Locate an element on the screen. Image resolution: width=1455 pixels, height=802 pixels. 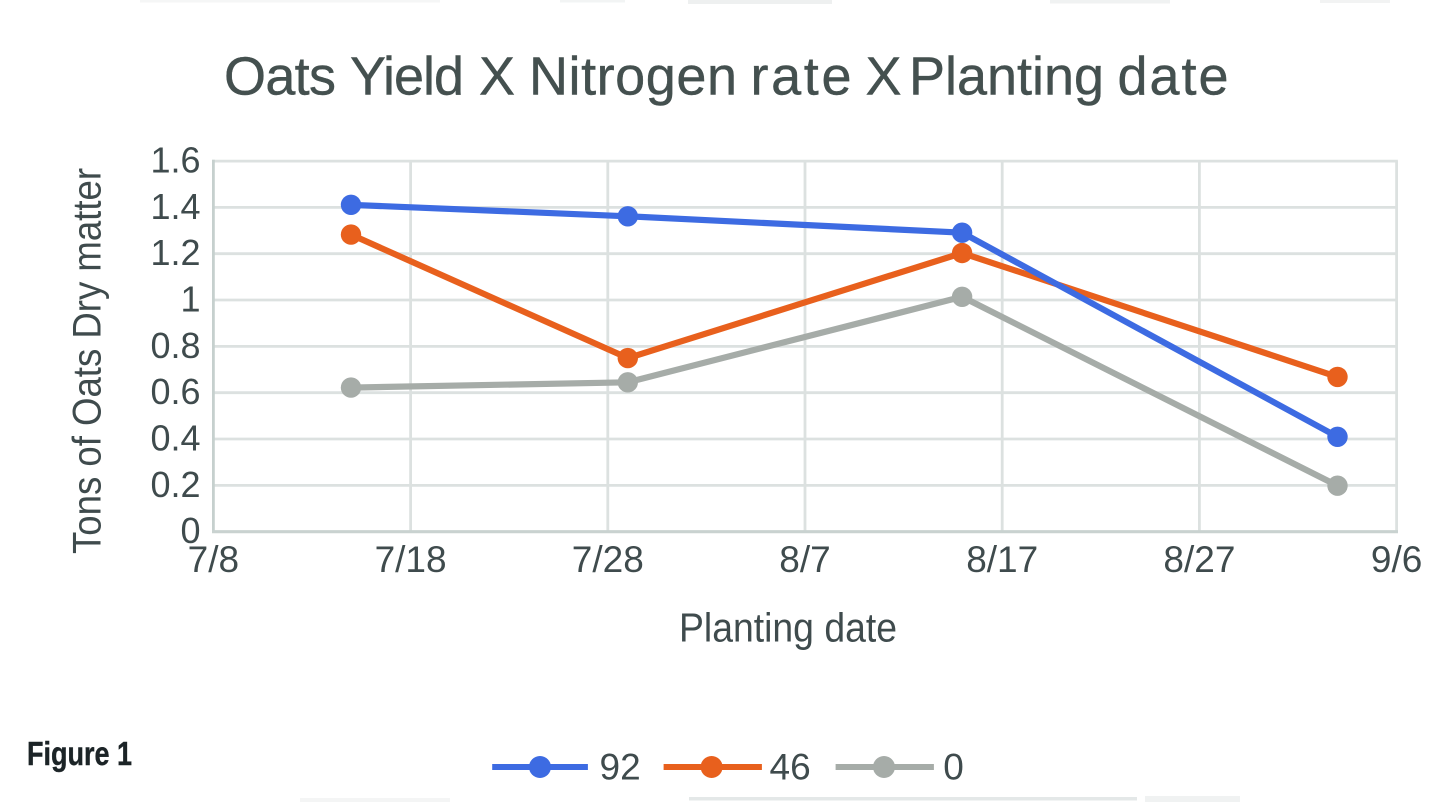
svg-text: 1 is located at coordinates (190, 298).